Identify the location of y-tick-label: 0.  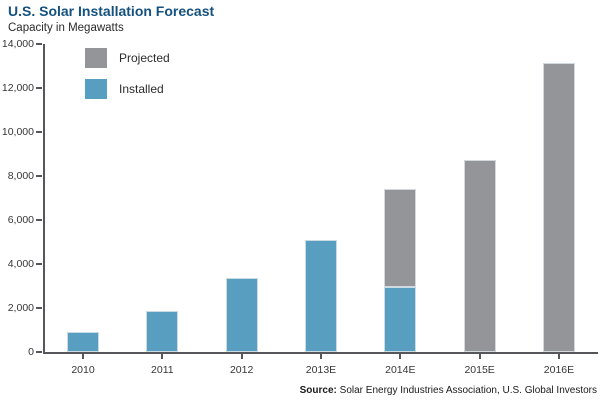
(31, 352).